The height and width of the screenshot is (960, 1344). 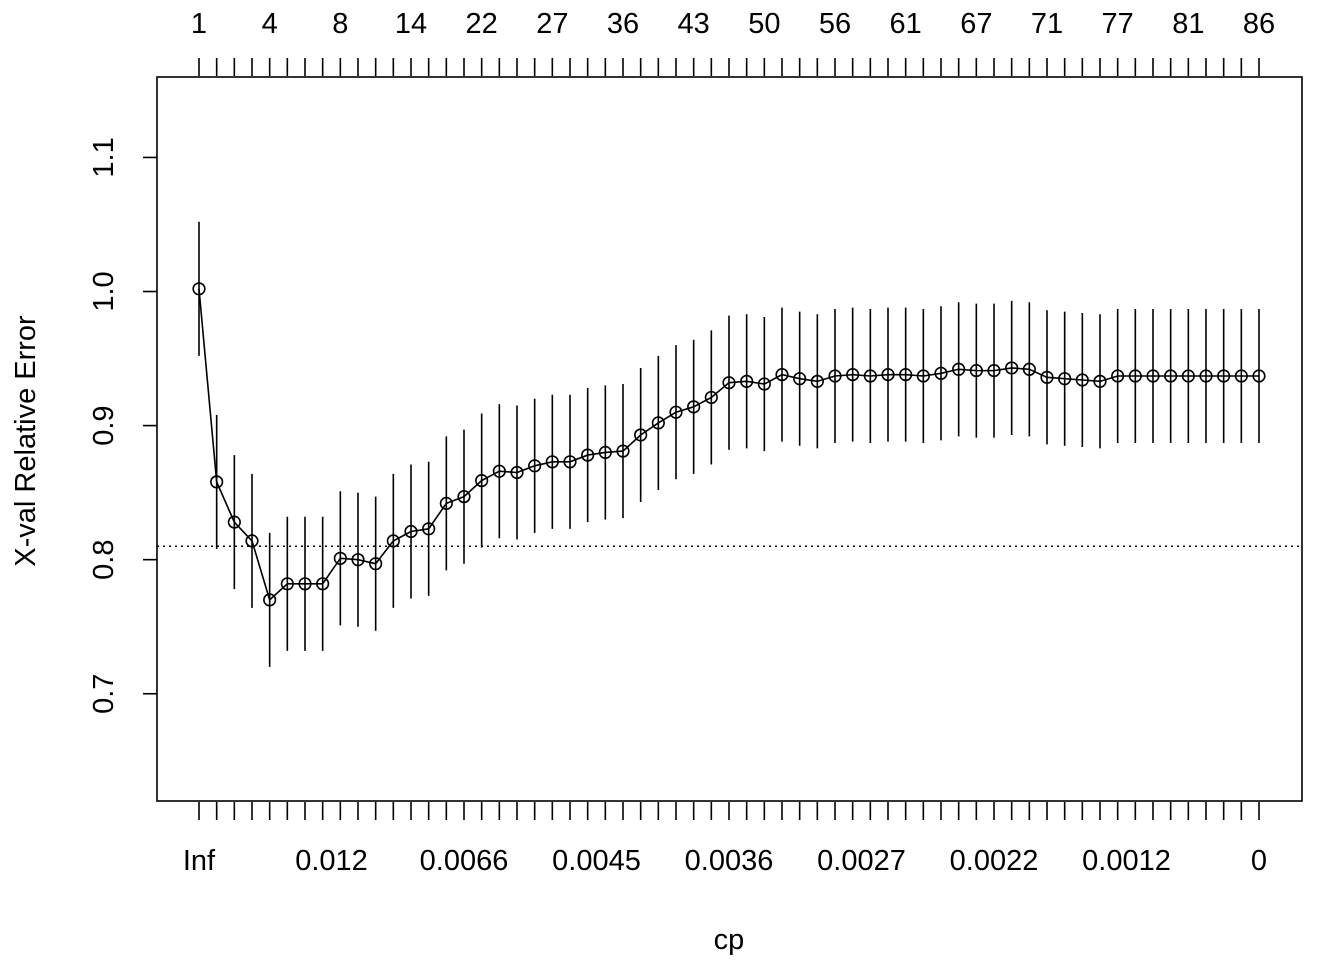 What do you see at coordinates (482, 24) in the screenshot?
I see `top-tick-label: 22` at bounding box center [482, 24].